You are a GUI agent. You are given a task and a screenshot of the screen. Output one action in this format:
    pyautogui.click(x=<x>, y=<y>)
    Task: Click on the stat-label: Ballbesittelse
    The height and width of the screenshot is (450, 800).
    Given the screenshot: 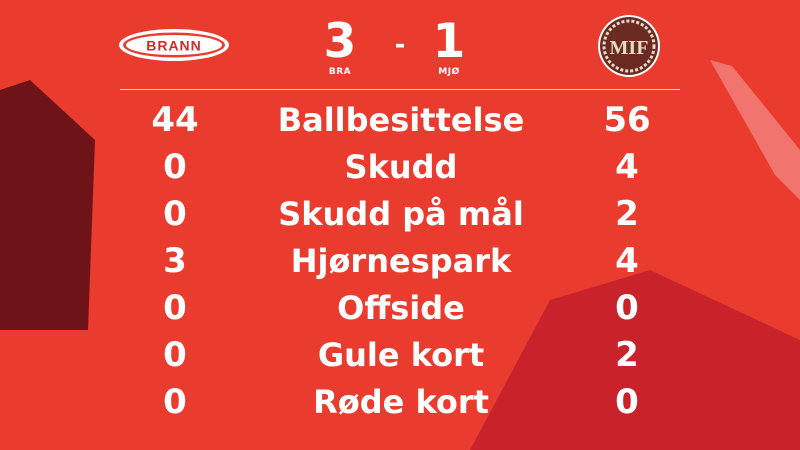 What is the action you would take?
    pyautogui.click(x=401, y=120)
    